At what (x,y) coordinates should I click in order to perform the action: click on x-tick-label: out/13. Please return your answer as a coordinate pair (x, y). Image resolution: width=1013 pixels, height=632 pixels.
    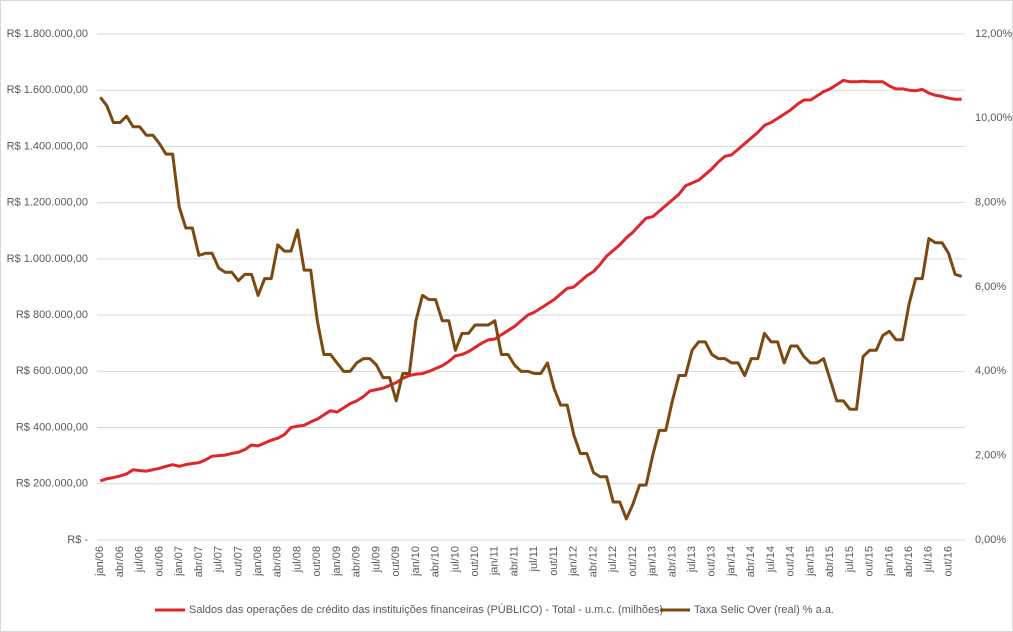
    Looking at the image, I should click on (712, 561).